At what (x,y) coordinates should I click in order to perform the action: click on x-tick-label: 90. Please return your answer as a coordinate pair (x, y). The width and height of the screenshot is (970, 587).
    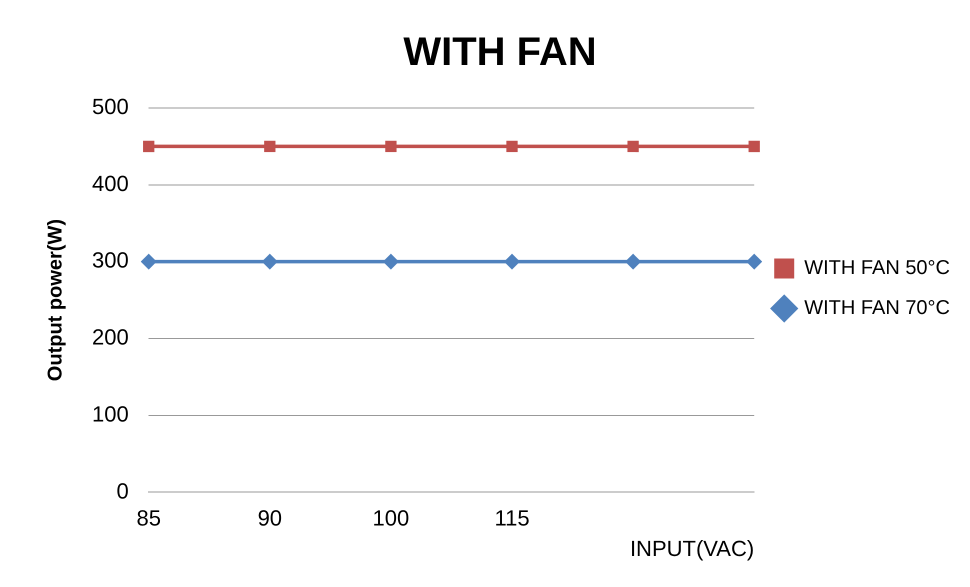
    Looking at the image, I should click on (270, 517).